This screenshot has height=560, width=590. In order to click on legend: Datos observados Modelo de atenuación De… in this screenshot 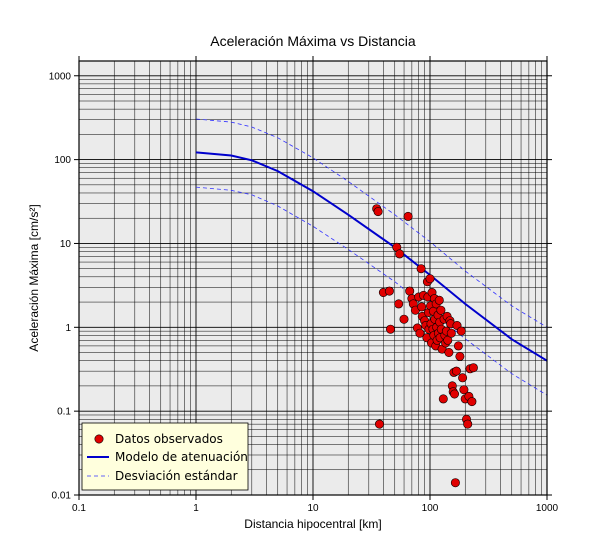, I will do `click(165, 456)`.